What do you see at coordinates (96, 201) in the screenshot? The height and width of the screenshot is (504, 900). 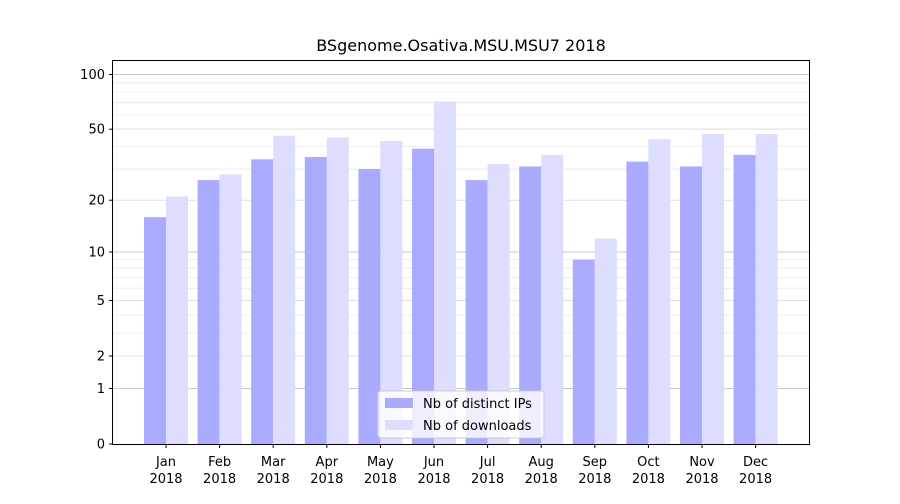 I see `y-tick-label: 20` at bounding box center [96, 201].